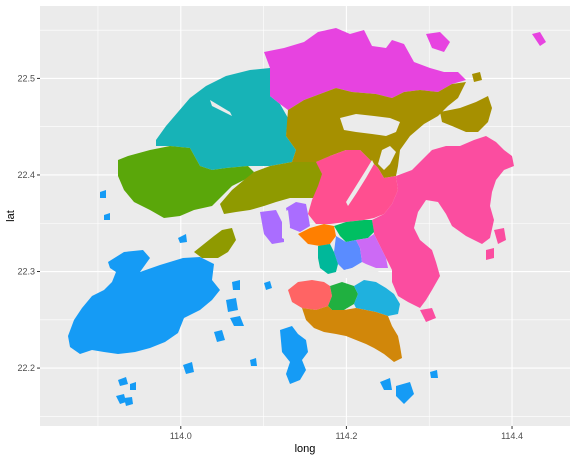  I want to click on region-north, so click(405, 69).